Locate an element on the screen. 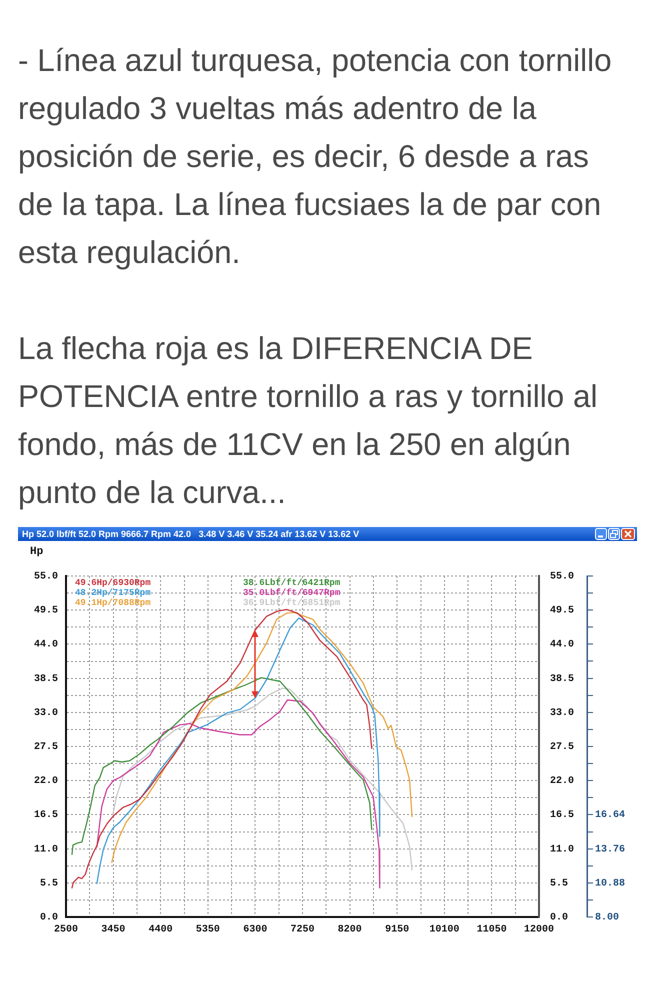 This screenshot has width=645, height=1000. y2-tick-label: 16.5 is located at coordinates (562, 816).